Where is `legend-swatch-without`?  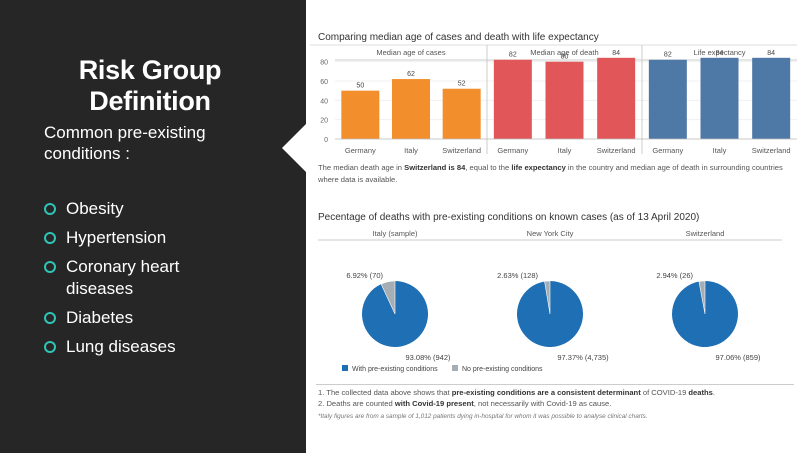
legend-swatch-without is located at coordinates (455, 368).